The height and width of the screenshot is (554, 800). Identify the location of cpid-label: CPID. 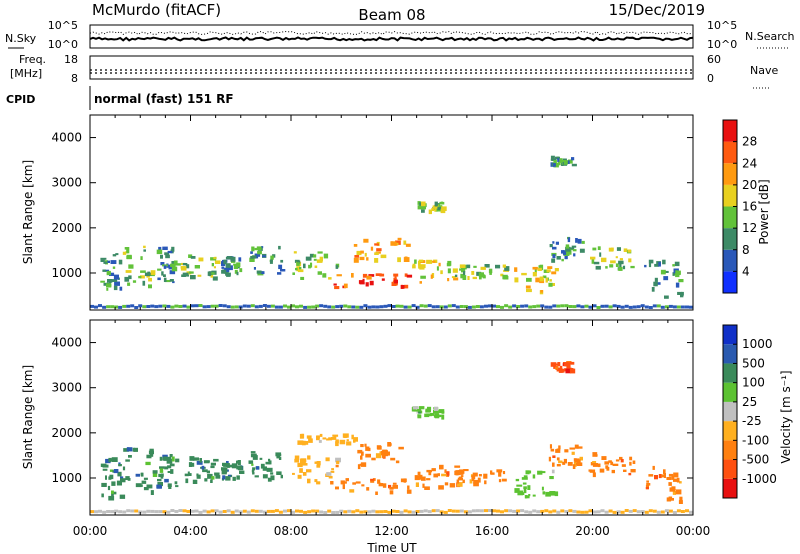
(20, 99).